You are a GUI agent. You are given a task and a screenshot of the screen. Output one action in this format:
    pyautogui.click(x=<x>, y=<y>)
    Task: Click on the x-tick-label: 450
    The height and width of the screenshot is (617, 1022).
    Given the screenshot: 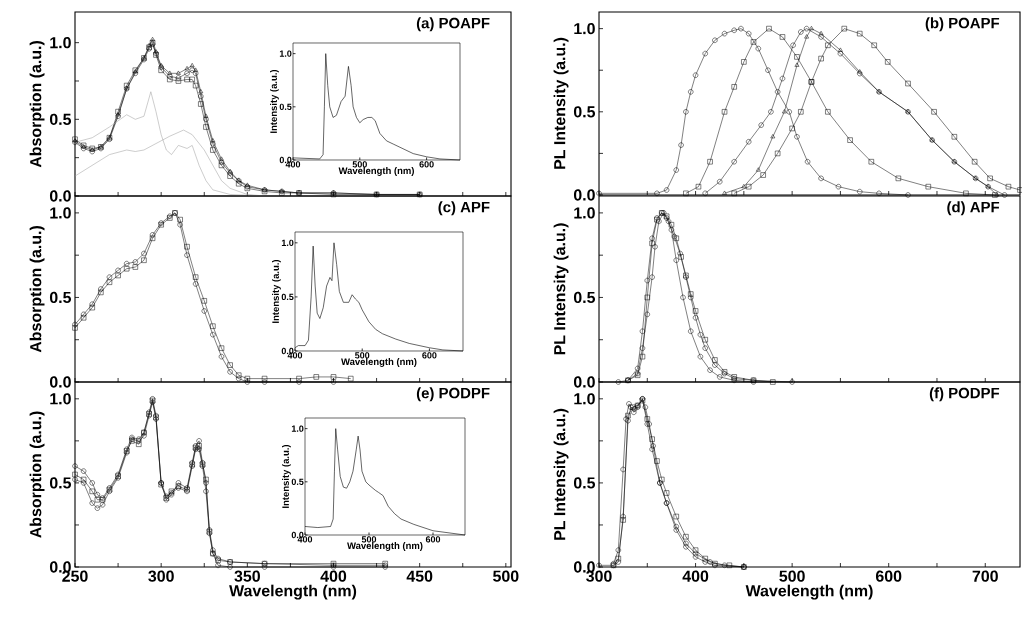 What is the action you would take?
    pyautogui.click(x=419, y=576)
    